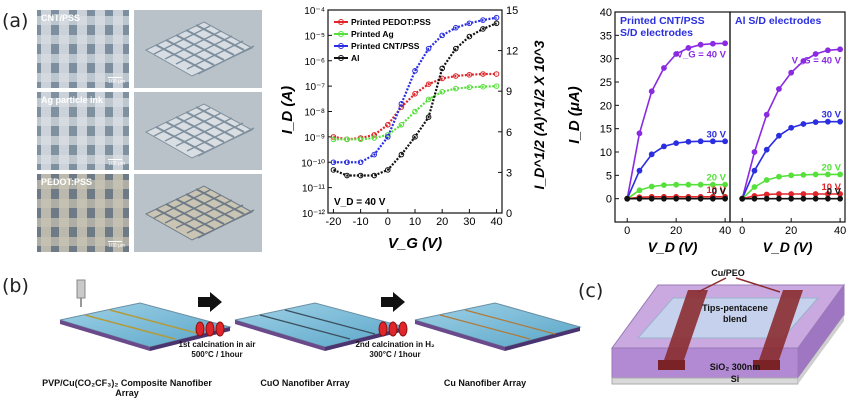 The height and width of the screenshot is (405, 850). What do you see at coordinates (415, 243) in the screenshot?
I see `x-axis-label: V_G (V)` at bounding box center [415, 243].